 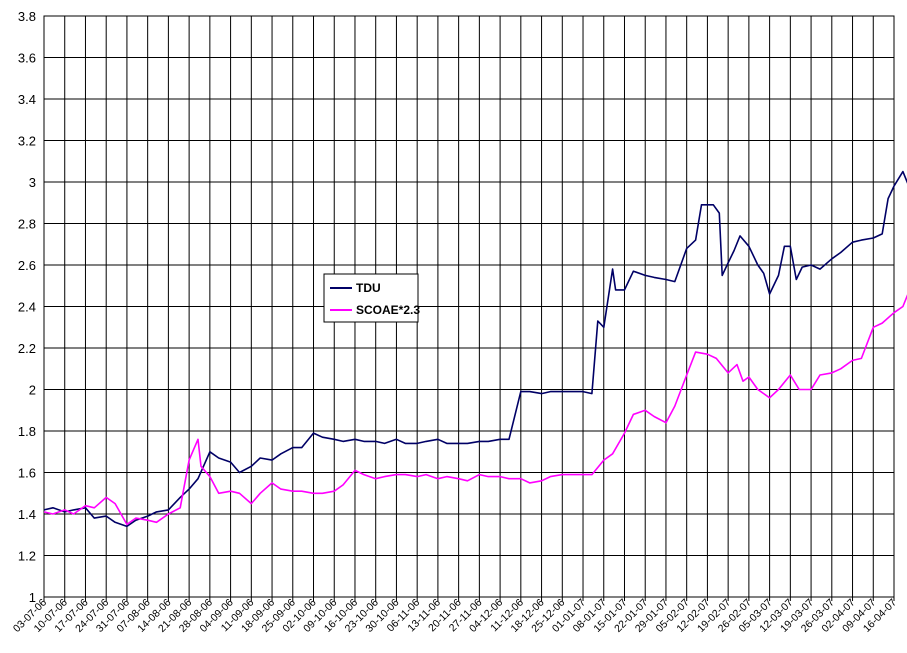 What do you see at coordinates (27, 431) in the screenshot?
I see `y-tick-label: 1.8` at bounding box center [27, 431].